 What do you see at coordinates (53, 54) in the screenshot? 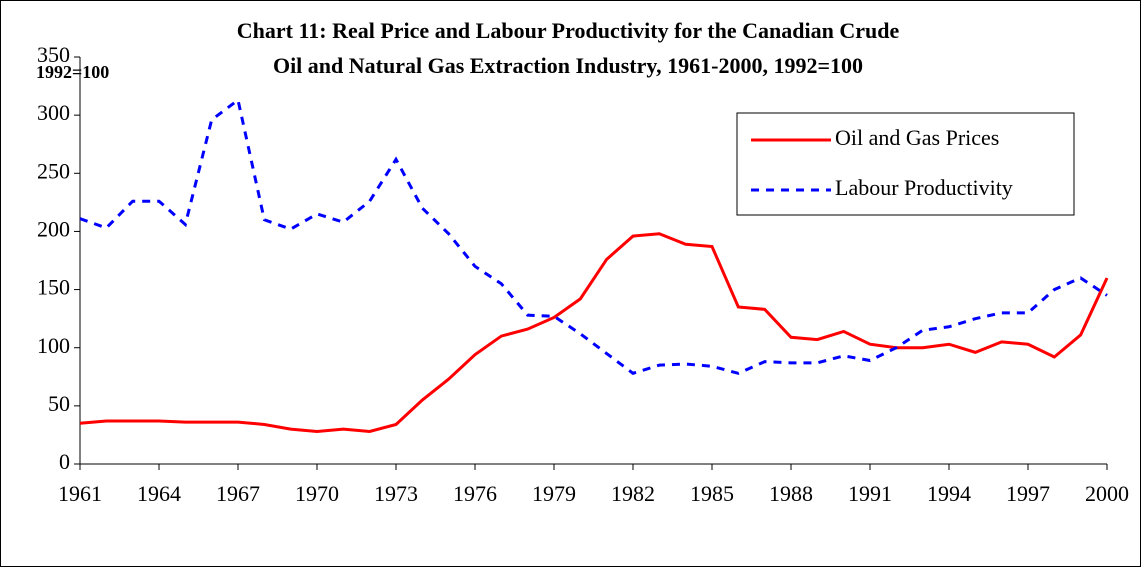
I see `y-tick-label: 350` at bounding box center [53, 54].